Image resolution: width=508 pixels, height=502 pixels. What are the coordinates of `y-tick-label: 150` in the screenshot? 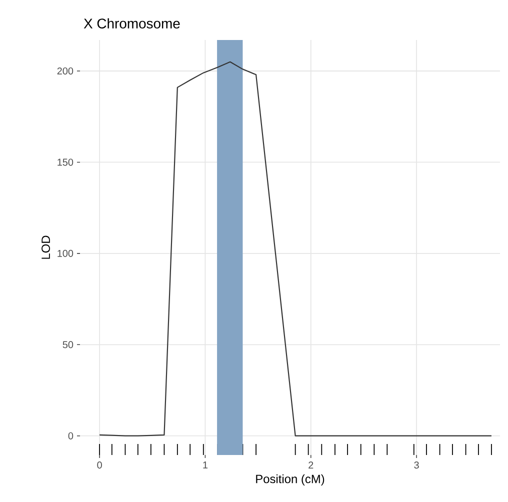 It's located at (66, 162).